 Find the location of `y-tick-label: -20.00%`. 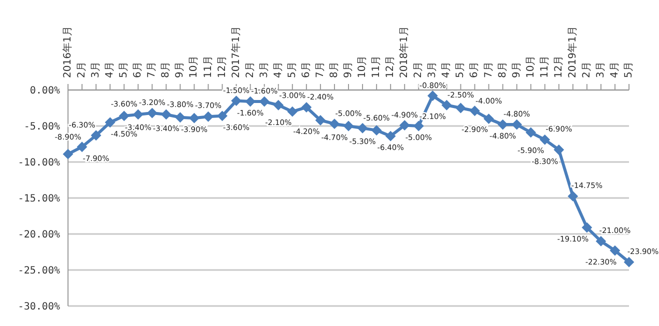

y-tick-label: -20.00% is located at coordinates (39, 235).